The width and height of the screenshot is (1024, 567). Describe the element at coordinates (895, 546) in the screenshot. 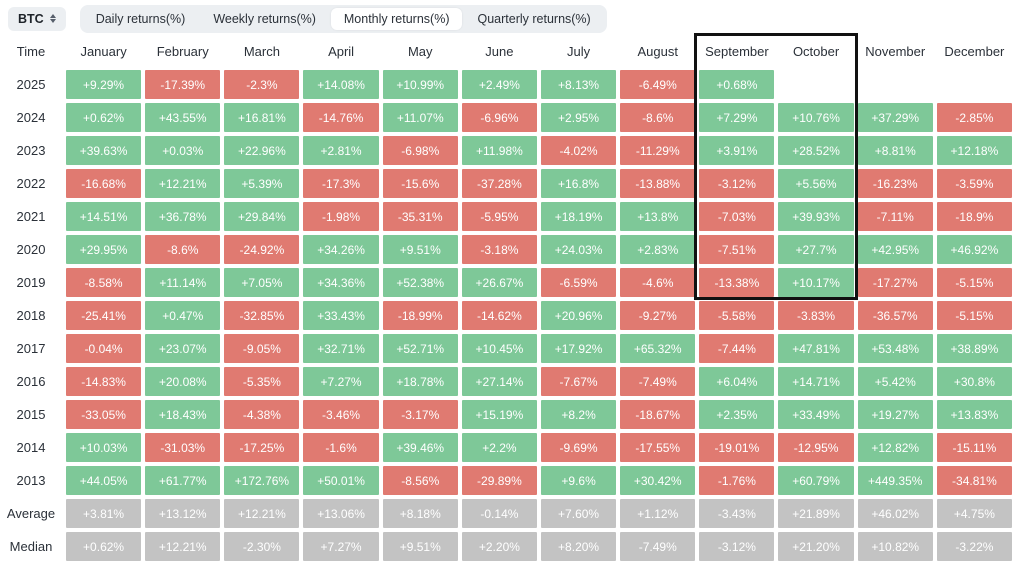

I see `return-cell: +10.82%` at that location.